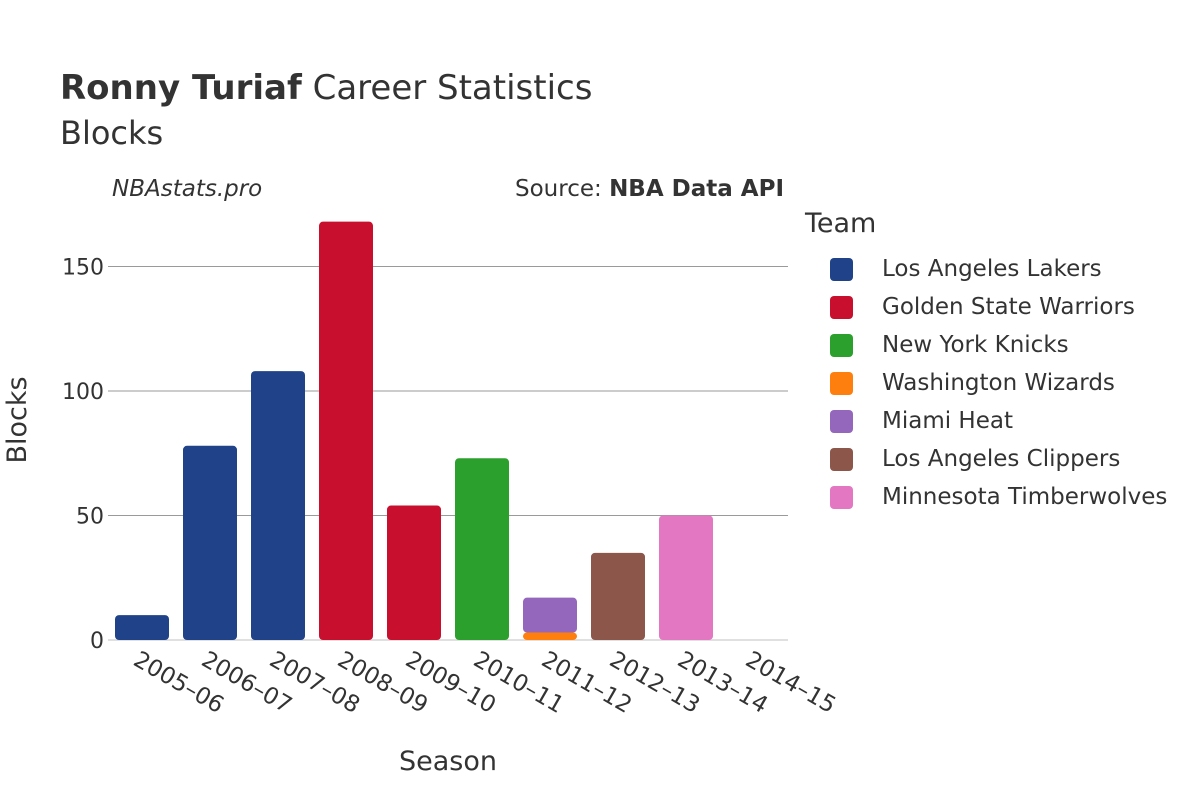 The height and width of the screenshot is (800, 1200). What do you see at coordinates (83, 268) in the screenshot?
I see `y-tick-label: 150` at bounding box center [83, 268].